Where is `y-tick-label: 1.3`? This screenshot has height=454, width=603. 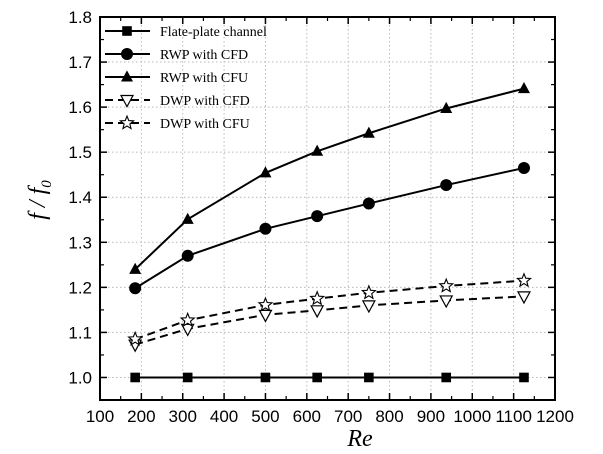 y-tick-label: 1.3 is located at coordinates (80, 242).